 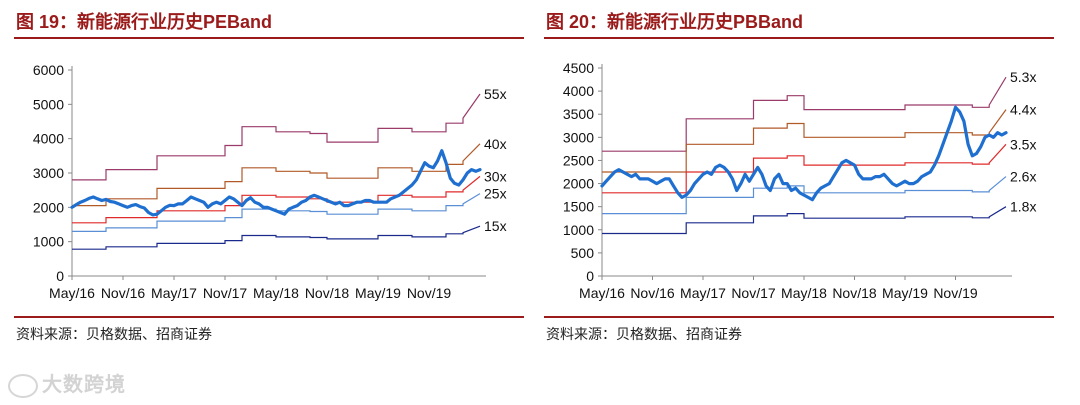 What do you see at coordinates (84, 385) in the screenshot?
I see `watermark-text: 大数跨境` at bounding box center [84, 385].